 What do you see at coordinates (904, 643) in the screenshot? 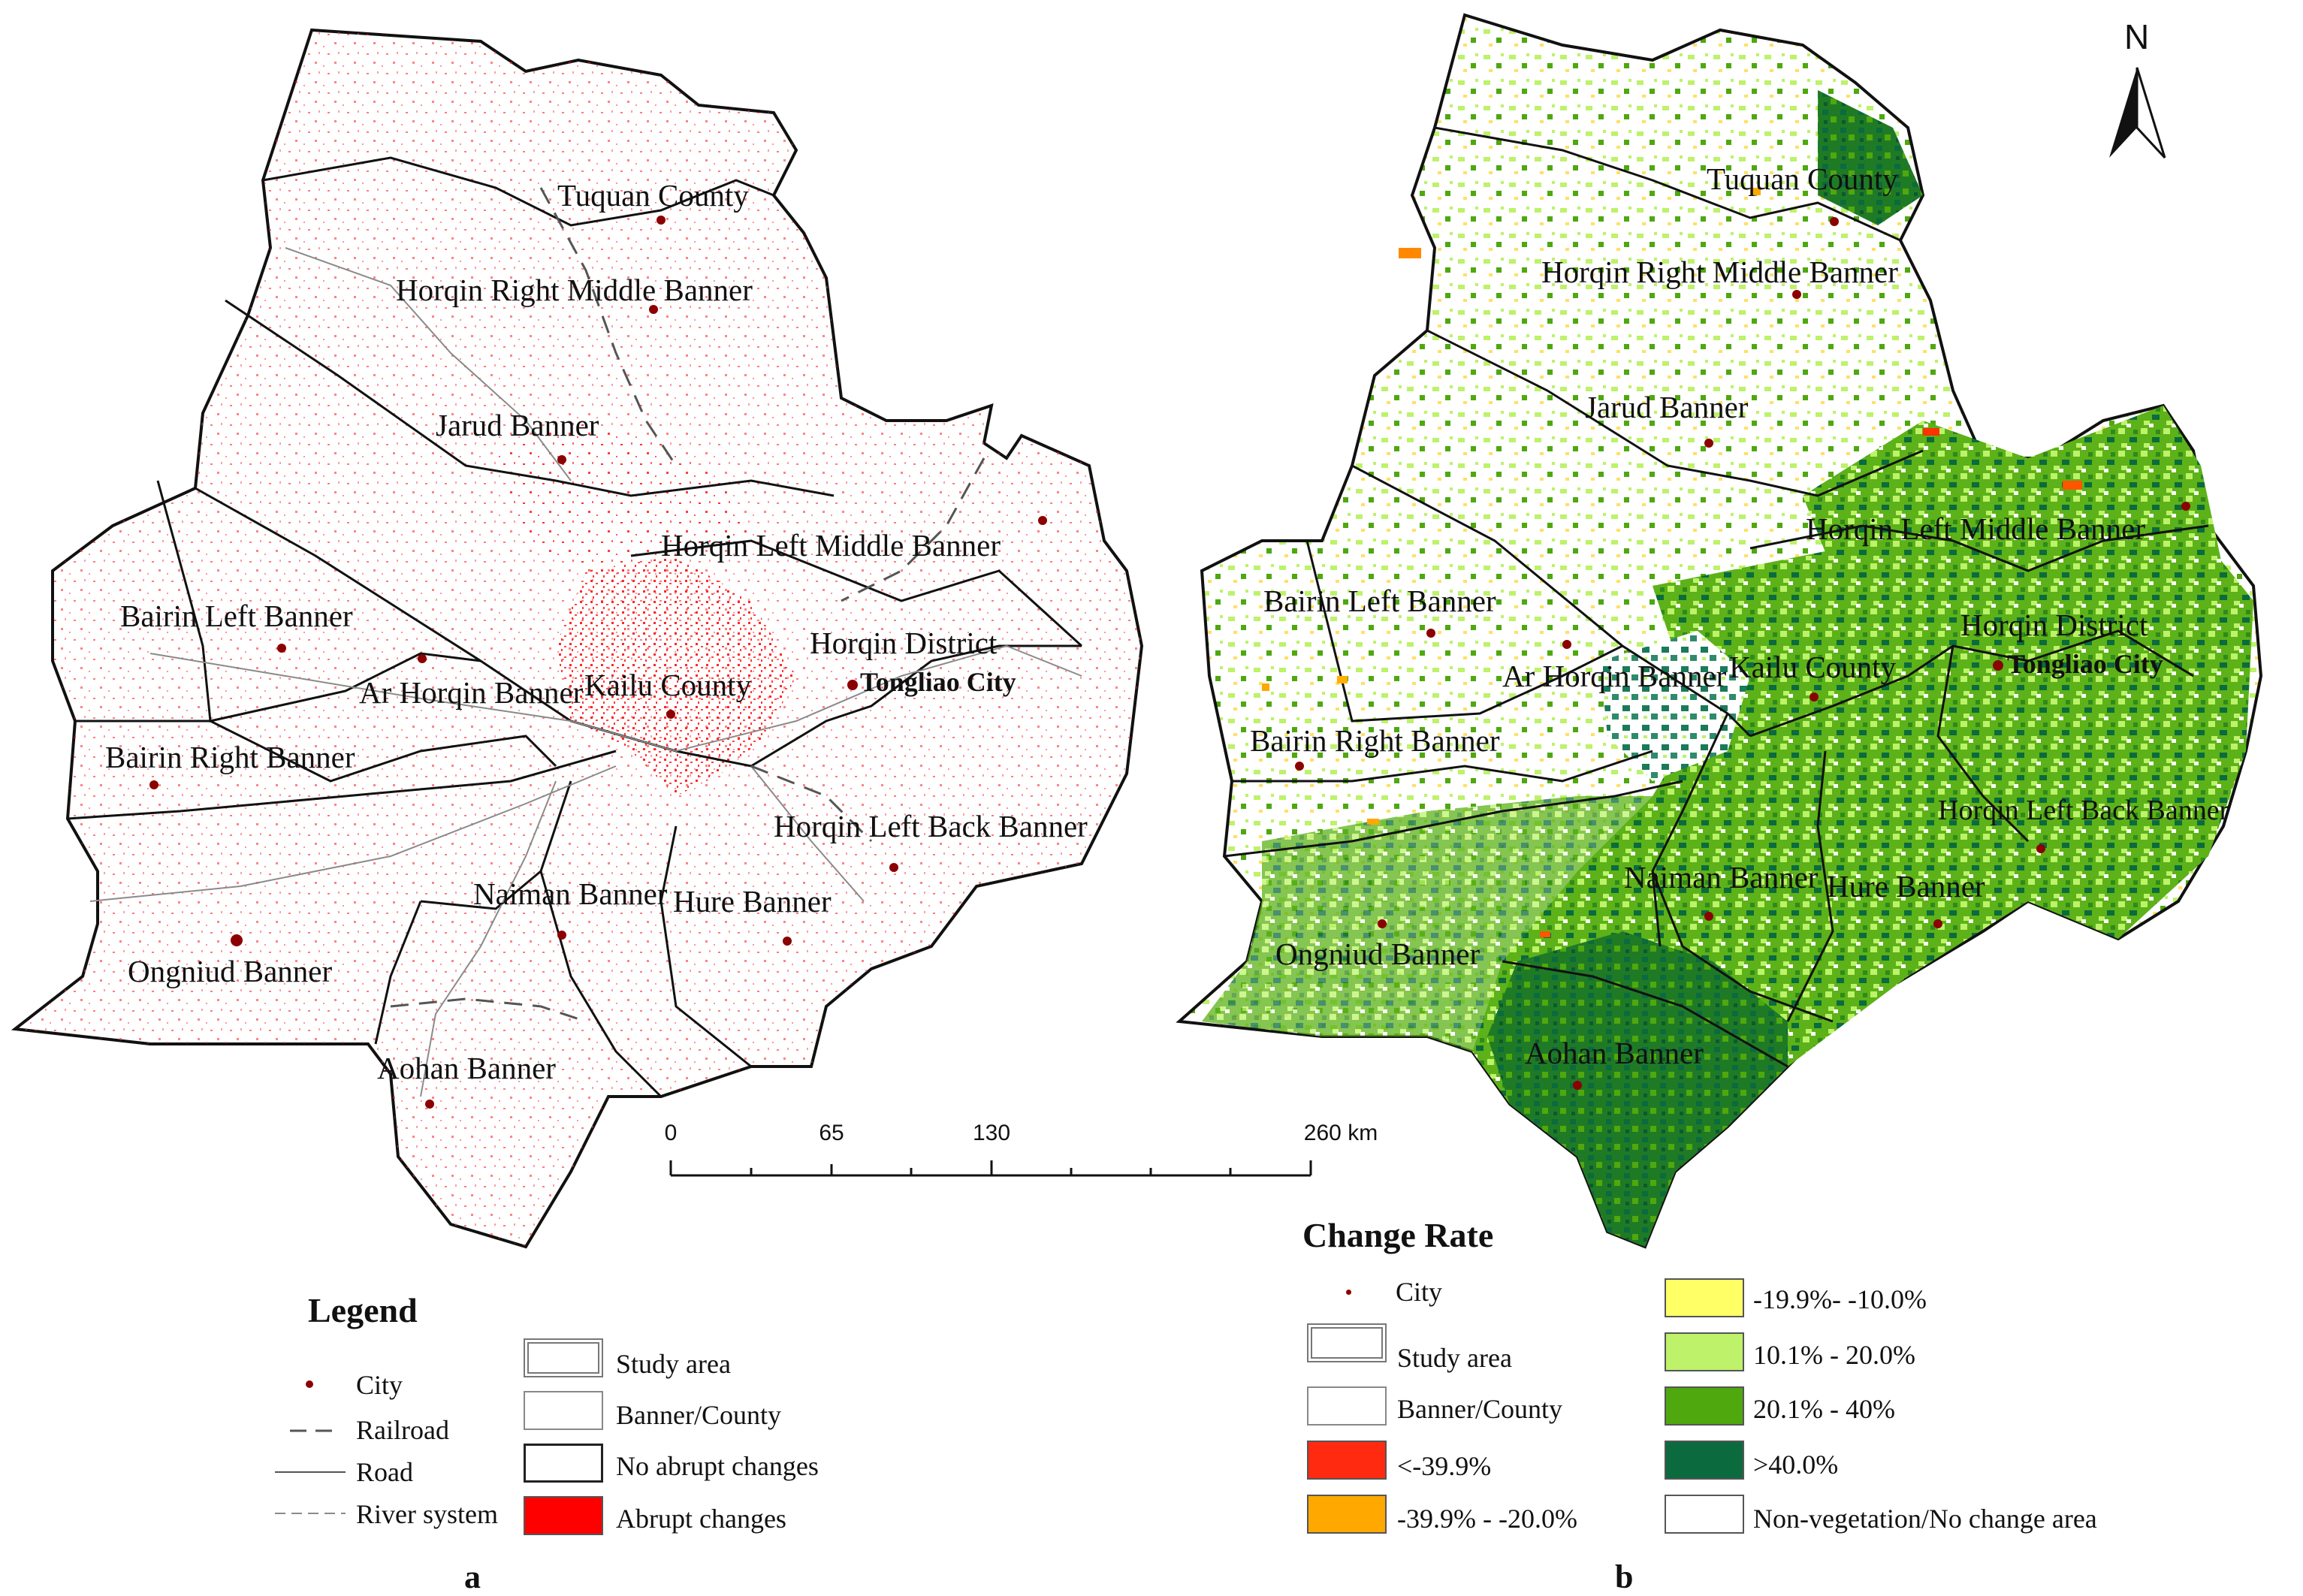
I see `map-label-horqin-district-a: Horqin District` at bounding box center [904, 643].